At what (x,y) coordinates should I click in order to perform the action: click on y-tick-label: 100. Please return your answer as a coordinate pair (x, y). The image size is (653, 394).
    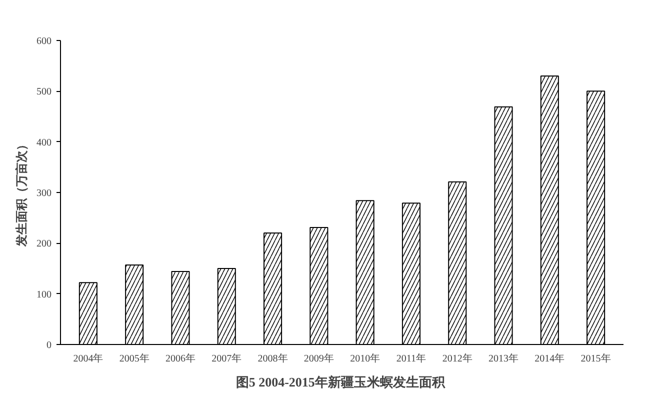
    Looking at the image, I should click on (44, 294).